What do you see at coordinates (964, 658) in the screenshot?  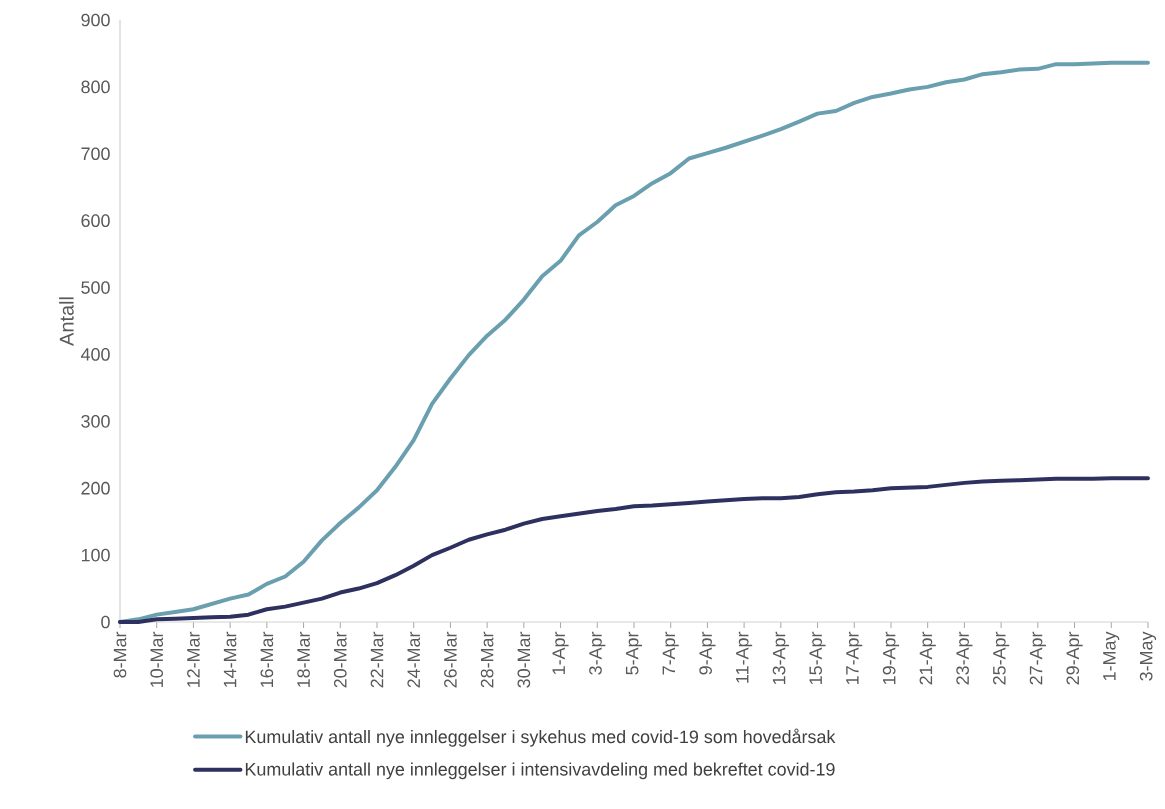 I see `x-tick-label: 23-Apr` at bounding box center [964, 658].